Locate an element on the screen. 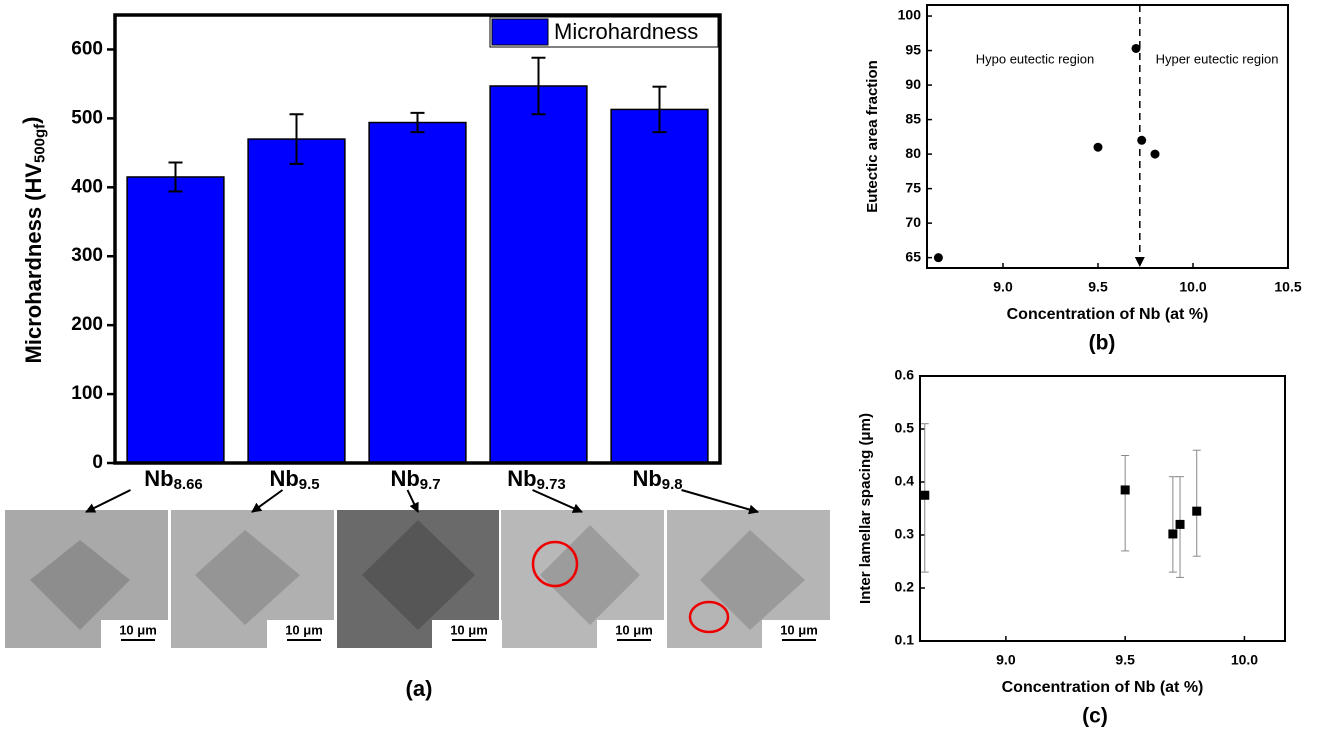 The height and width of the screenshot is (737, 1319). y-tick-label: 200 is located at coordinates (87, 324).